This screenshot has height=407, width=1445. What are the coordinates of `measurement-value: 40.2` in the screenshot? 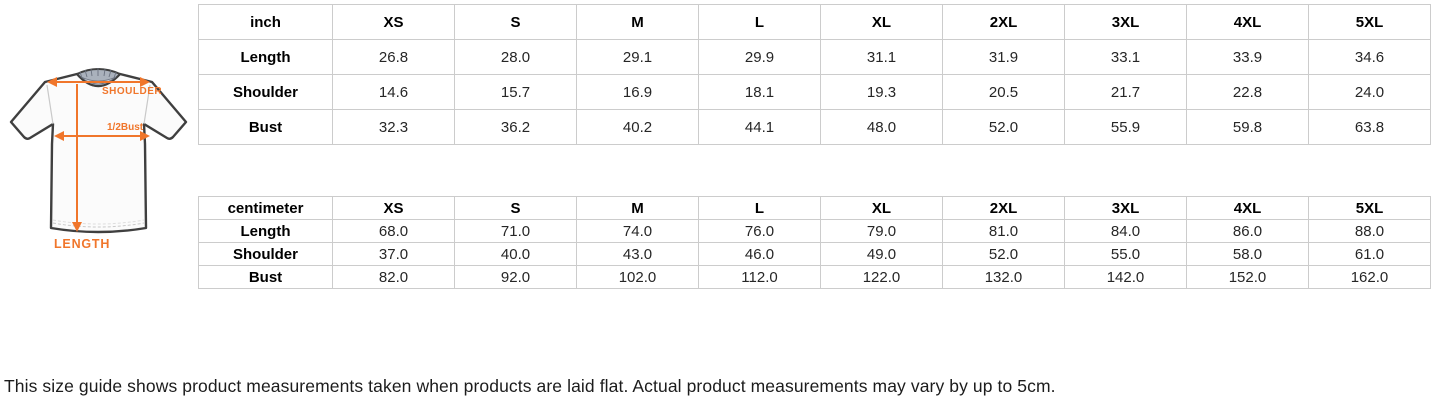 It's located at (637, 127).